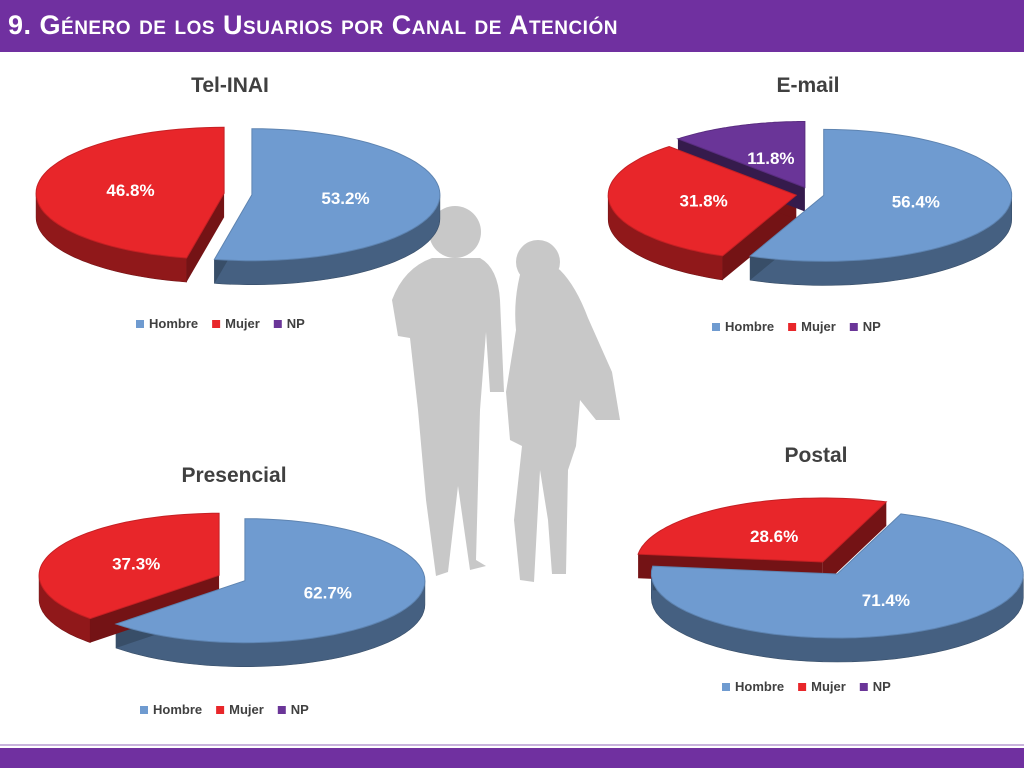 This screenshot has height=768, width=1024. I want to click on data-label-mujer: 31.8%, so click(703, 201).